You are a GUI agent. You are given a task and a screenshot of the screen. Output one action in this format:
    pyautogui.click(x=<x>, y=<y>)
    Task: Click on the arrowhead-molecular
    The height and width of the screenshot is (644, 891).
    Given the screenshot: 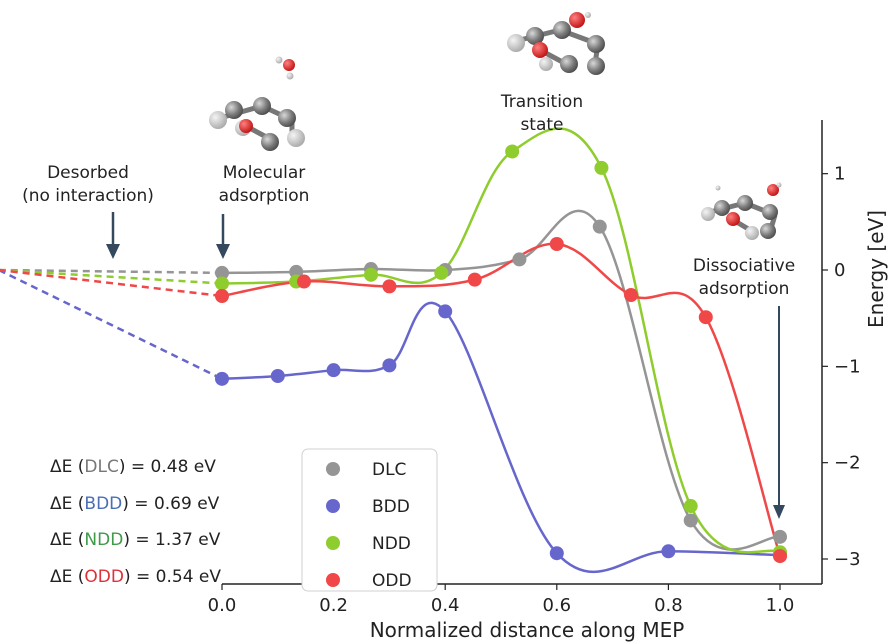 What is the action you would take?
    pyautogui.click(x=223, y=251)
    